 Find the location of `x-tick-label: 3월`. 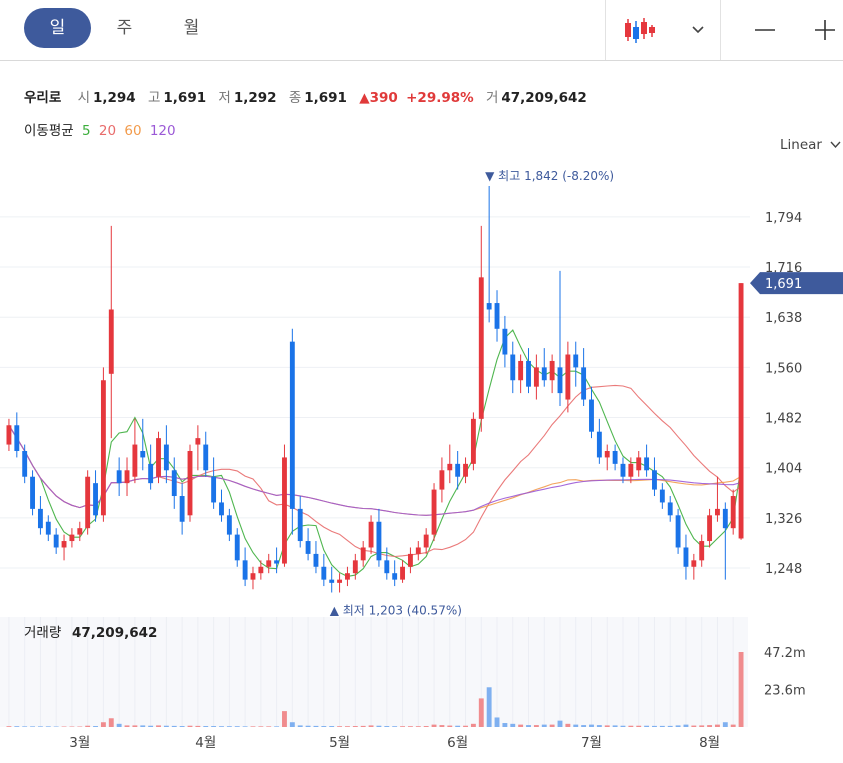

x-tick-label: 3월 is located at coordinates (79, 743).